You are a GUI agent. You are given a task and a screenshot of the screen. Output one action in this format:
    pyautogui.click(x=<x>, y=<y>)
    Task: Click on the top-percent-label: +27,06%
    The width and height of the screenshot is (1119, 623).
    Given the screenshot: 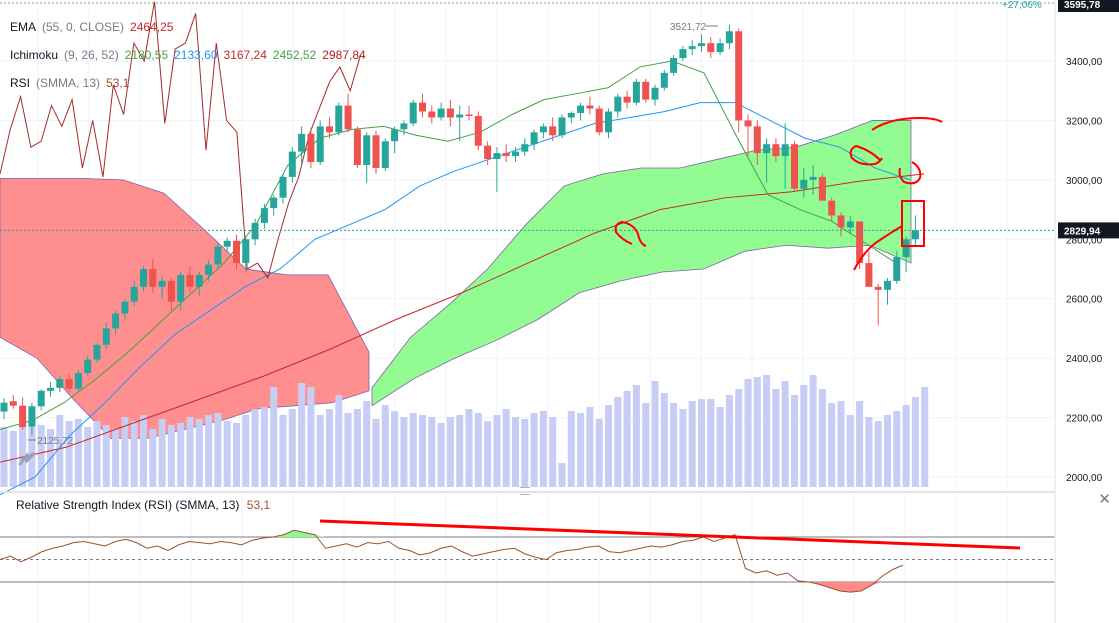 What is the action you would take?
    pyautogui.click(x=1022, y=5)
    